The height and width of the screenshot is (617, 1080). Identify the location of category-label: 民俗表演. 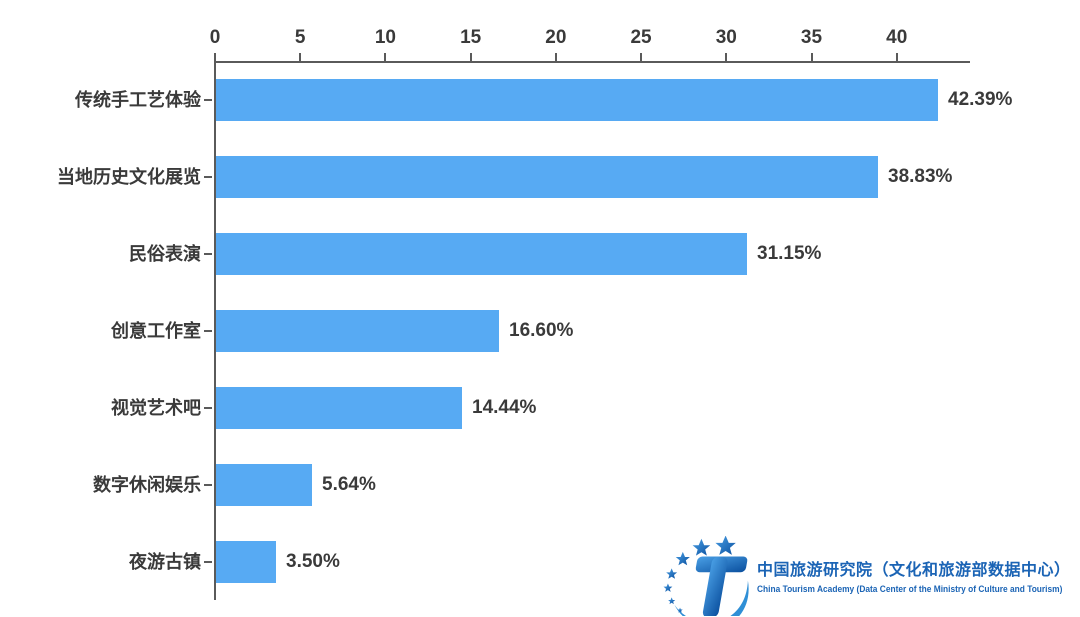
(165, 254).